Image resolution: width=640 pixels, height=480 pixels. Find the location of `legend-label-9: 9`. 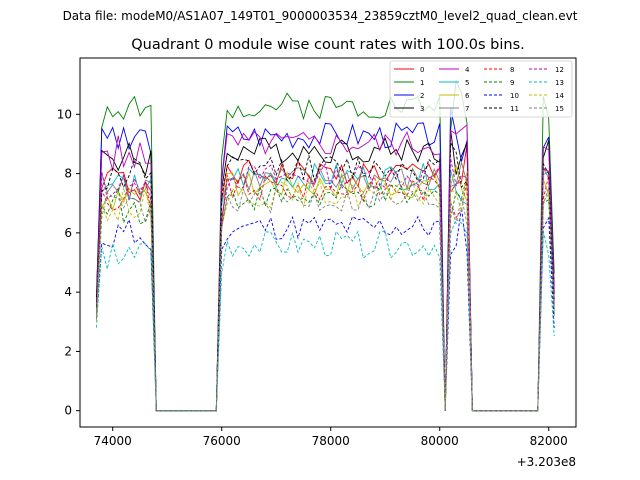

legend-label-9: 9 is located at coordinates (512, 83).